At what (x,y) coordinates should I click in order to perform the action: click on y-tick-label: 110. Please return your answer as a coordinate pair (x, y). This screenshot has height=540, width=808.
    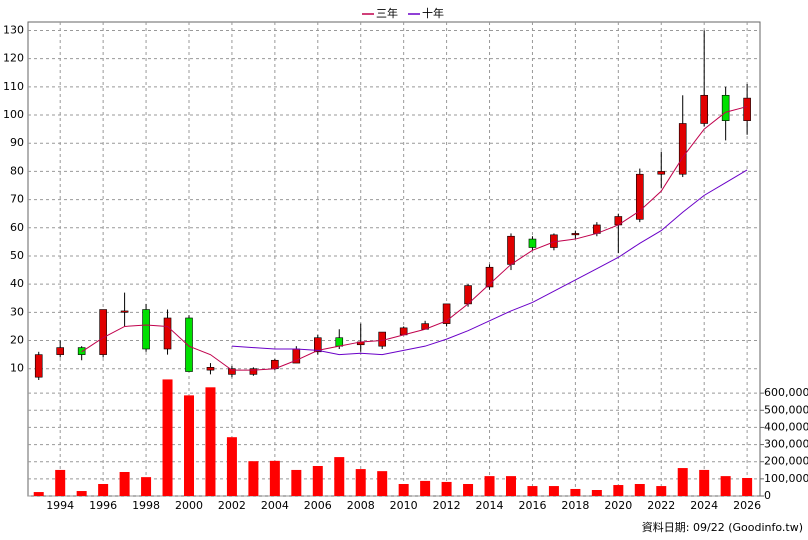
    Looking at the image, I should click on (13, 86).